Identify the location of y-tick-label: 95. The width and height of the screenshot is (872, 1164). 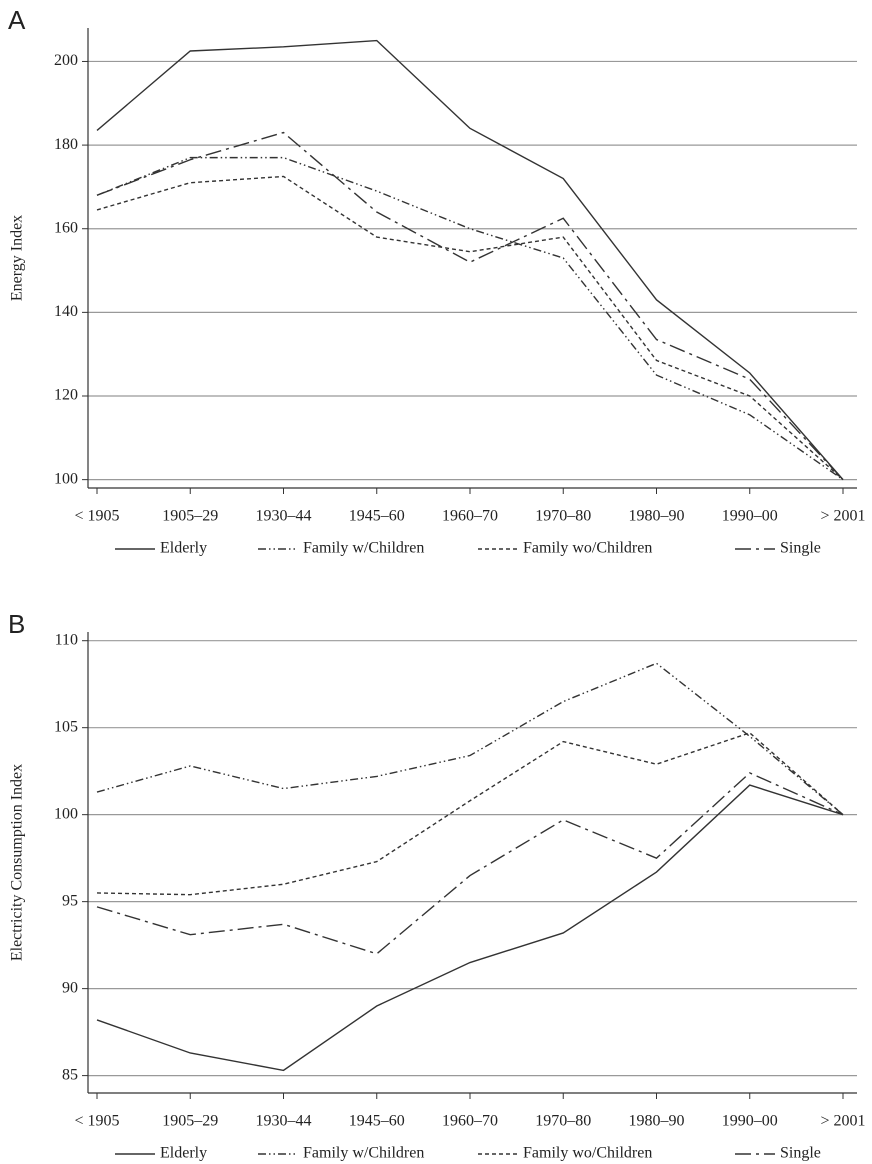
(70, 900).